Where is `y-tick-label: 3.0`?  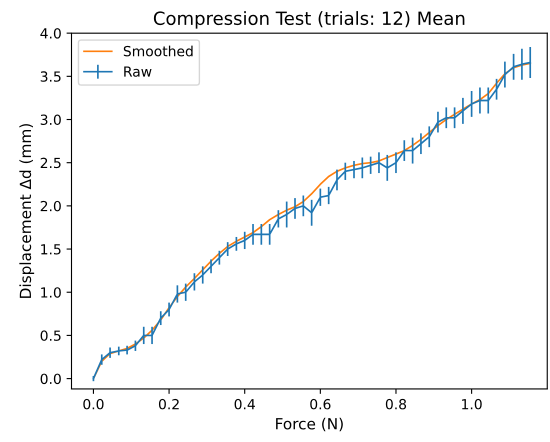 y-tick-label: 3.0 is located at coordinates (50, 119).